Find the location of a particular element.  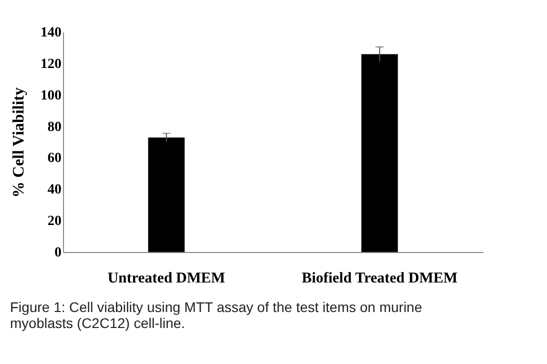

y-tick-label: 40 is located at coordinates (55, 190).